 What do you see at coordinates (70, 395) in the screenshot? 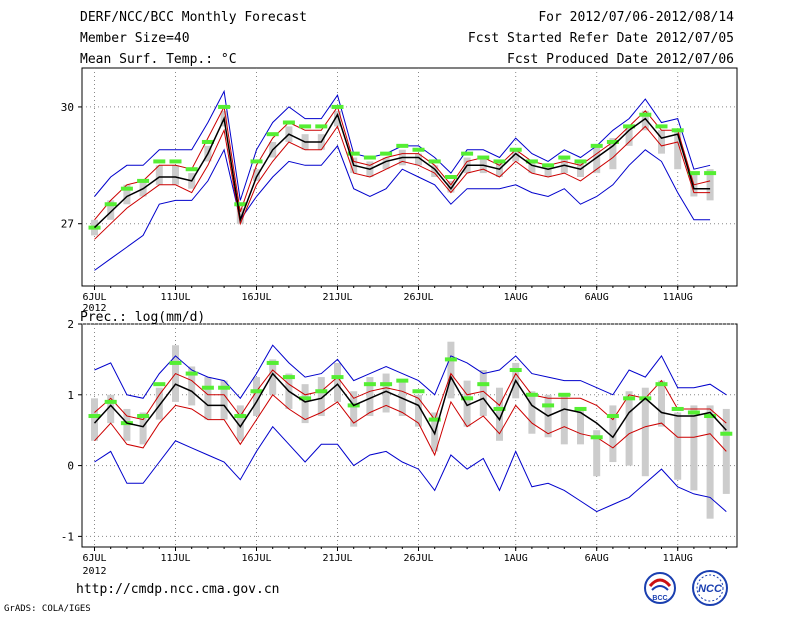
I see `y-tick-label: 1` at bounding box center [70, 395].